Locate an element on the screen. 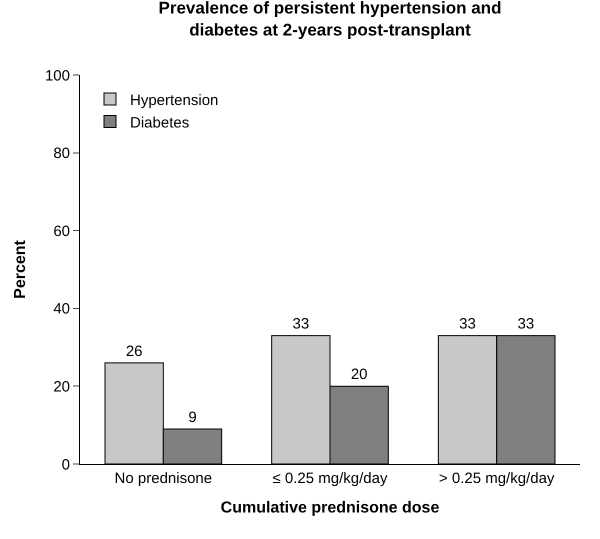 The image size is (600, 539). legend-label: Hypertension is located at coordinates (174, 100).